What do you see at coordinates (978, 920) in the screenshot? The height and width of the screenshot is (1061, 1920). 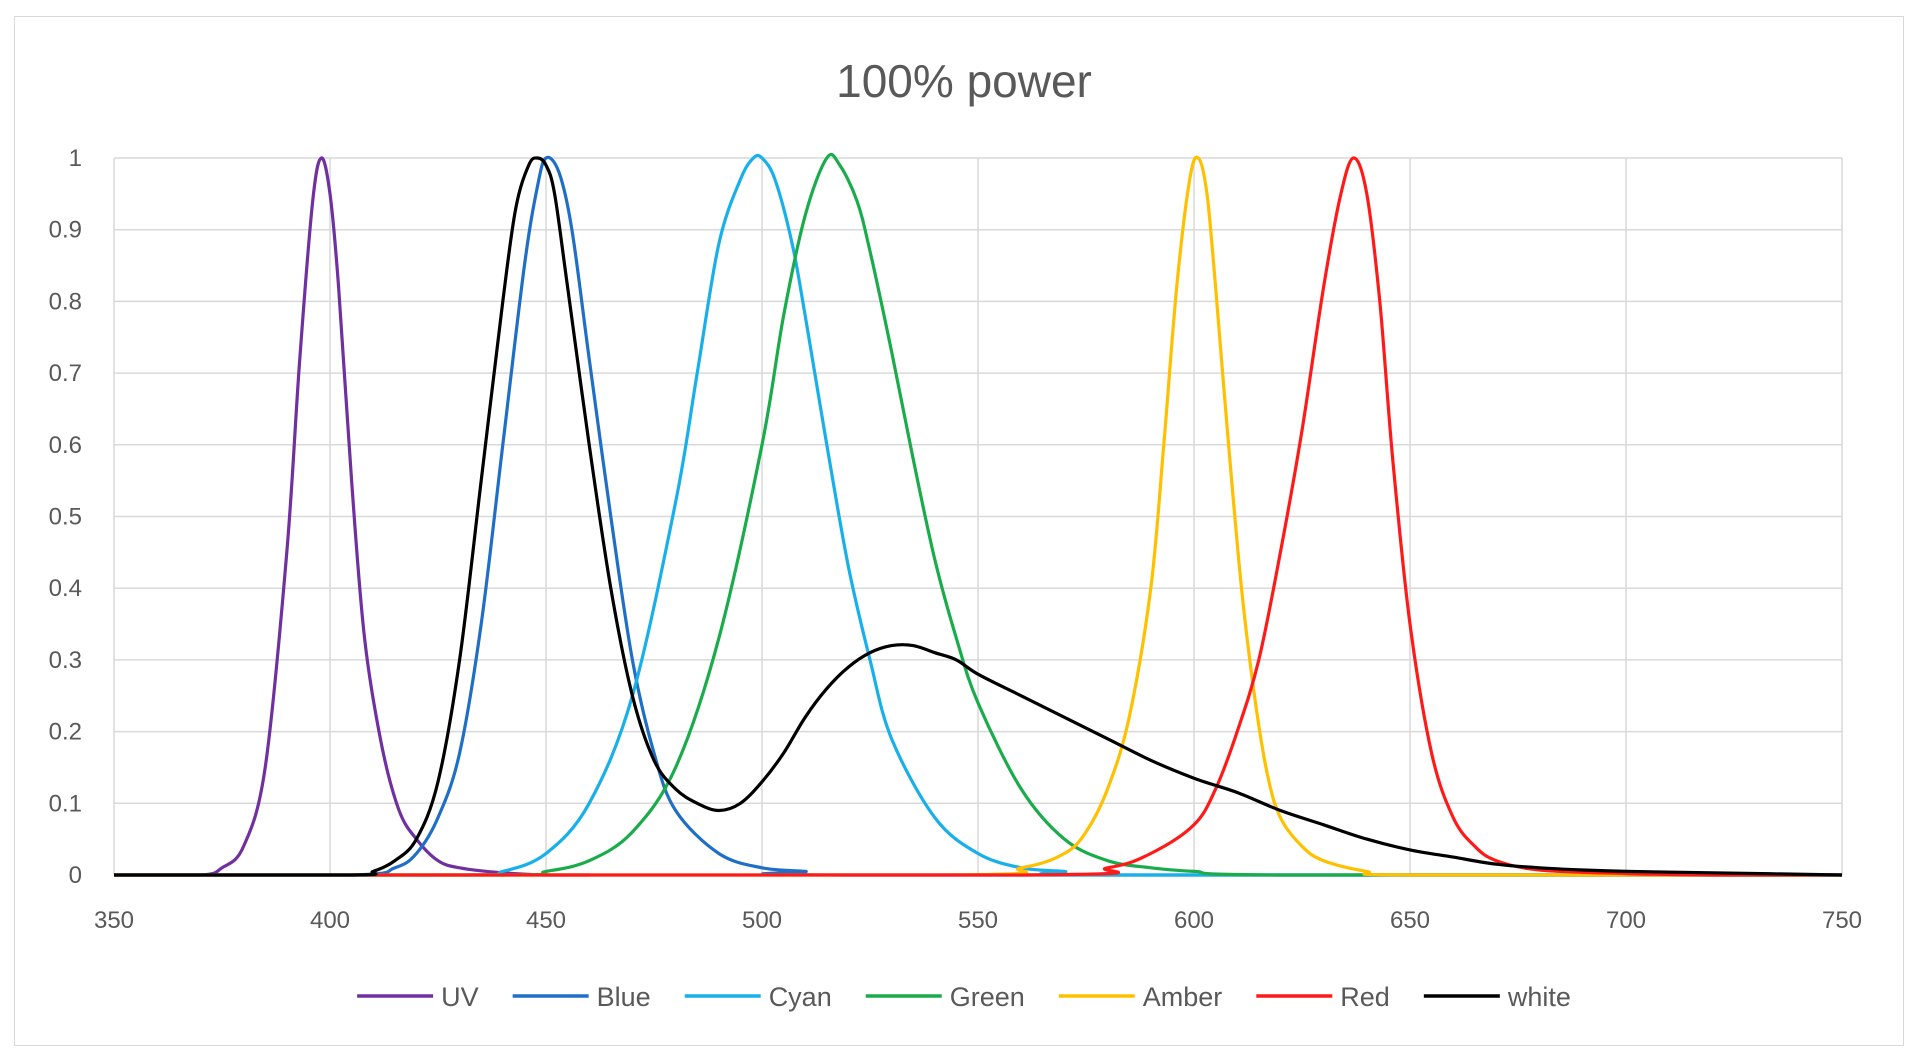 I see `x-tick-label: 550` at bounding box center [978, 920].